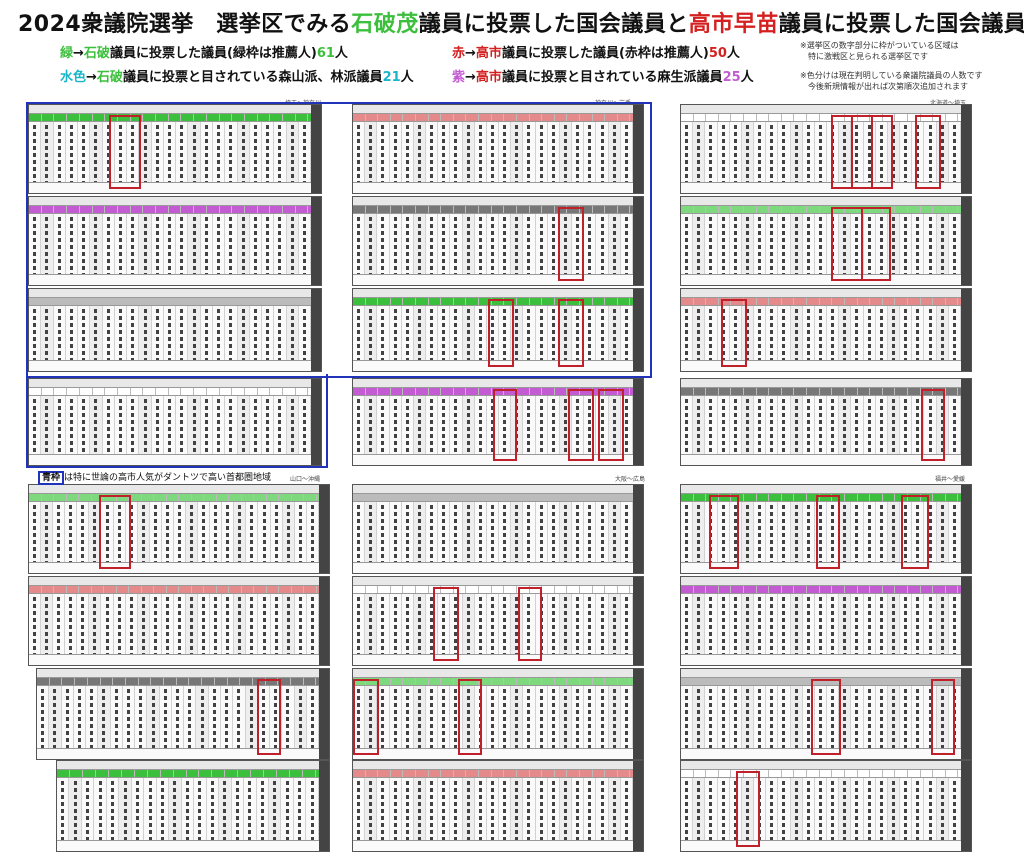 The image size is (1024, 862). I want to click on region-label: 北海道～埼玉, so click(948, 102).